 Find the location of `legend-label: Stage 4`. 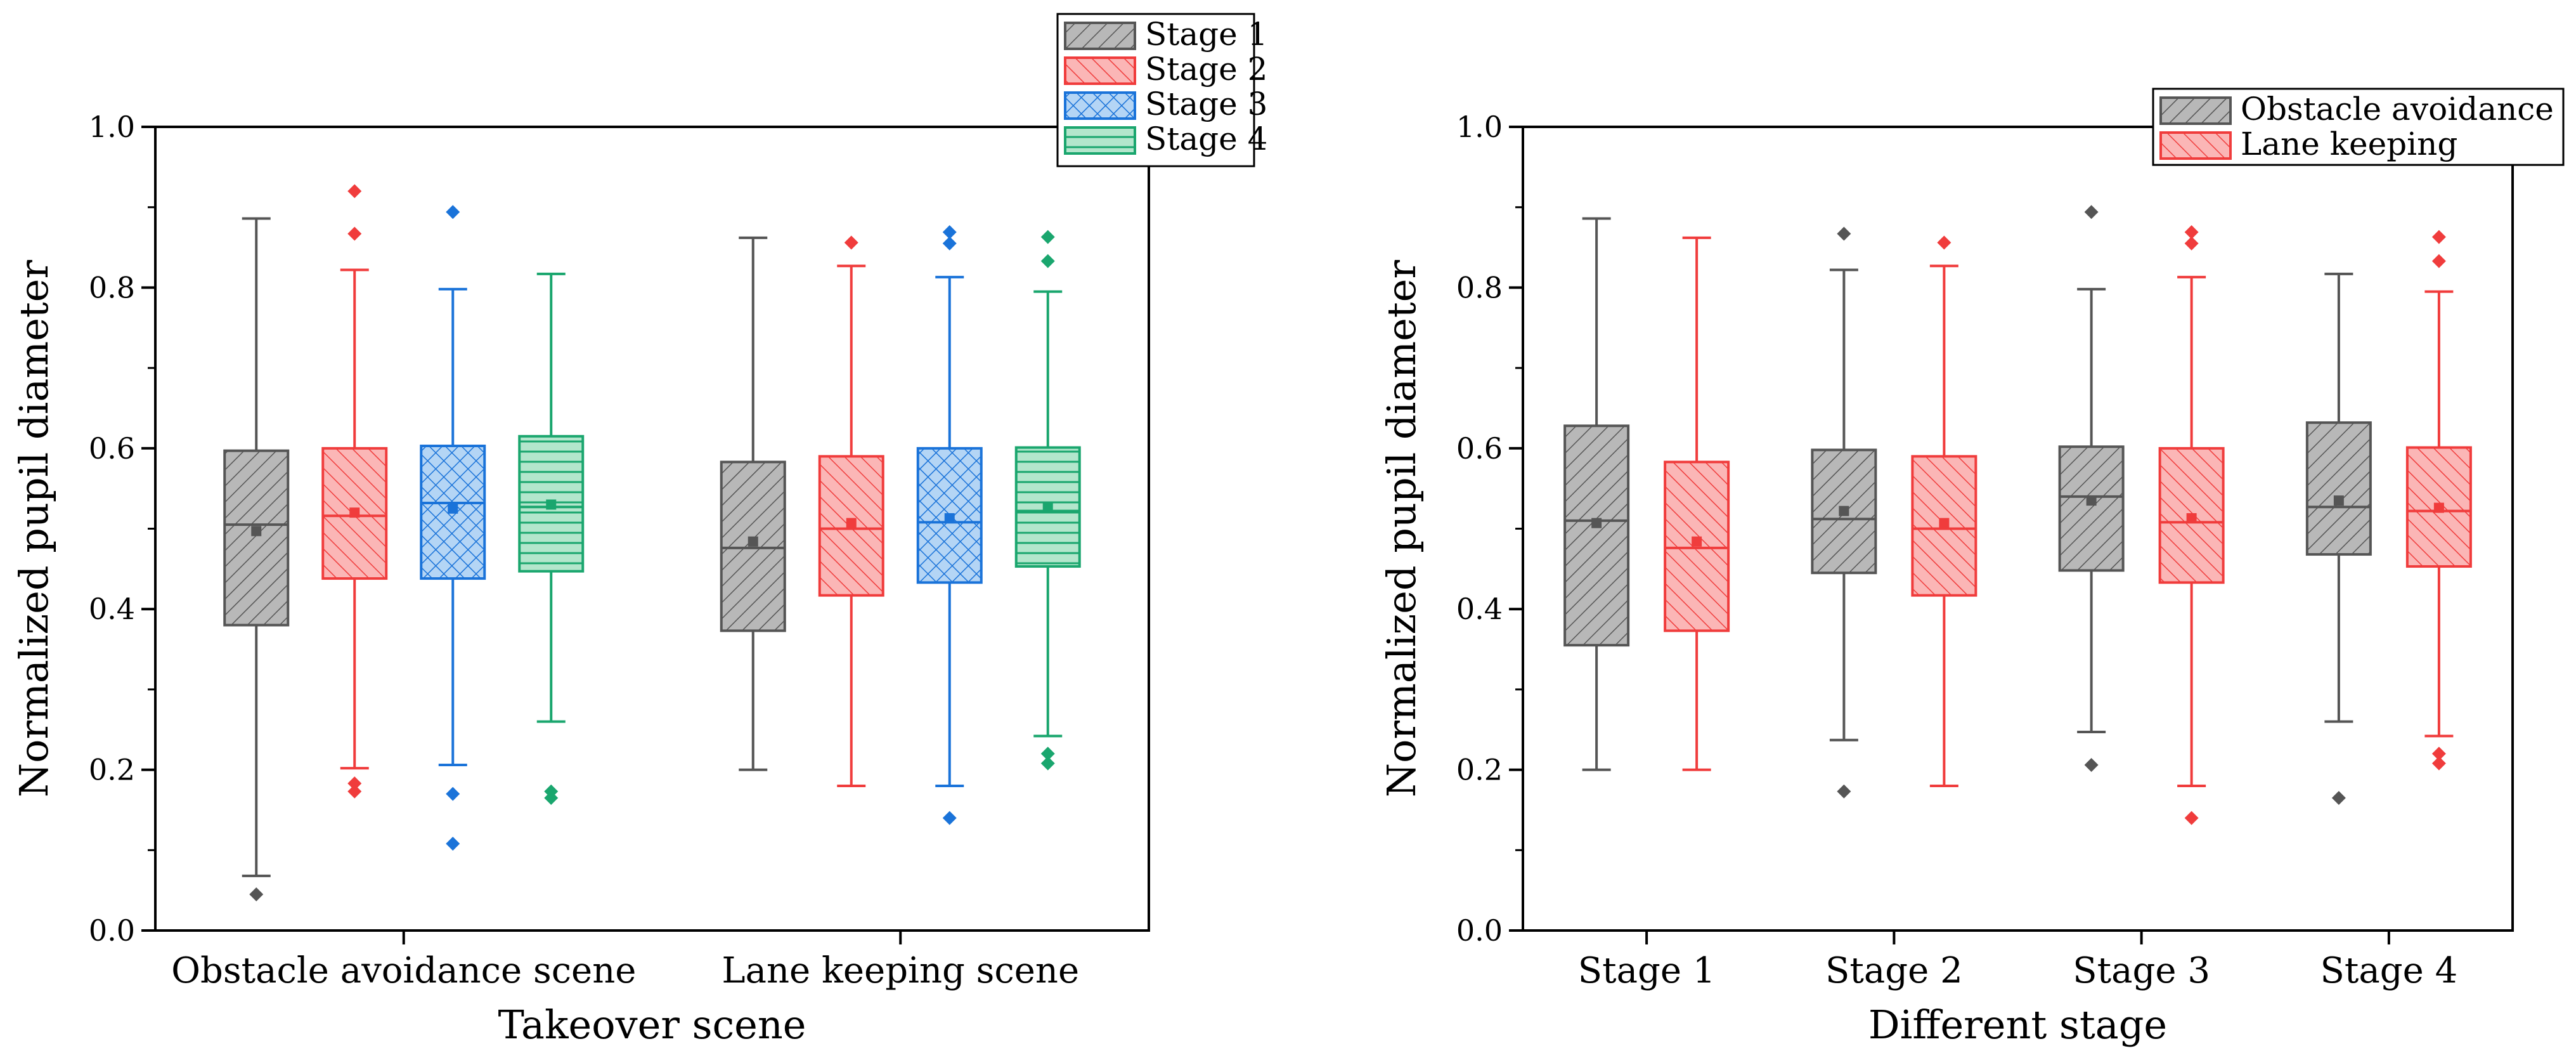

legend-label: Stage 4 is located at coordinates (1206, 139).